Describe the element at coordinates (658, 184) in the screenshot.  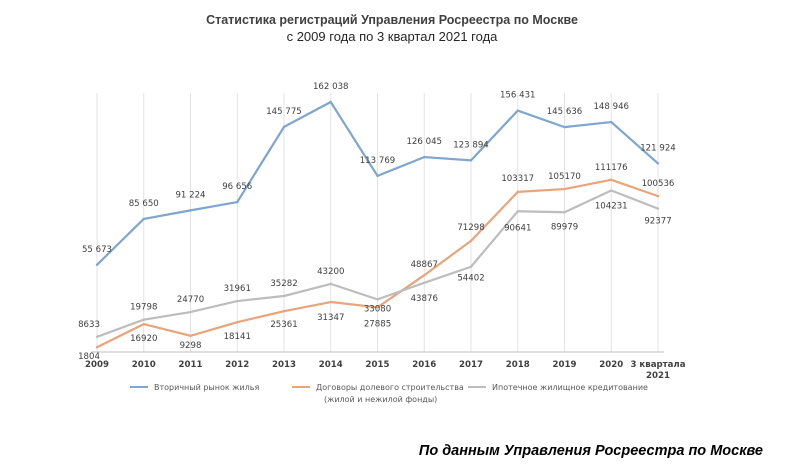
I see `data-label: 100536` at that location.